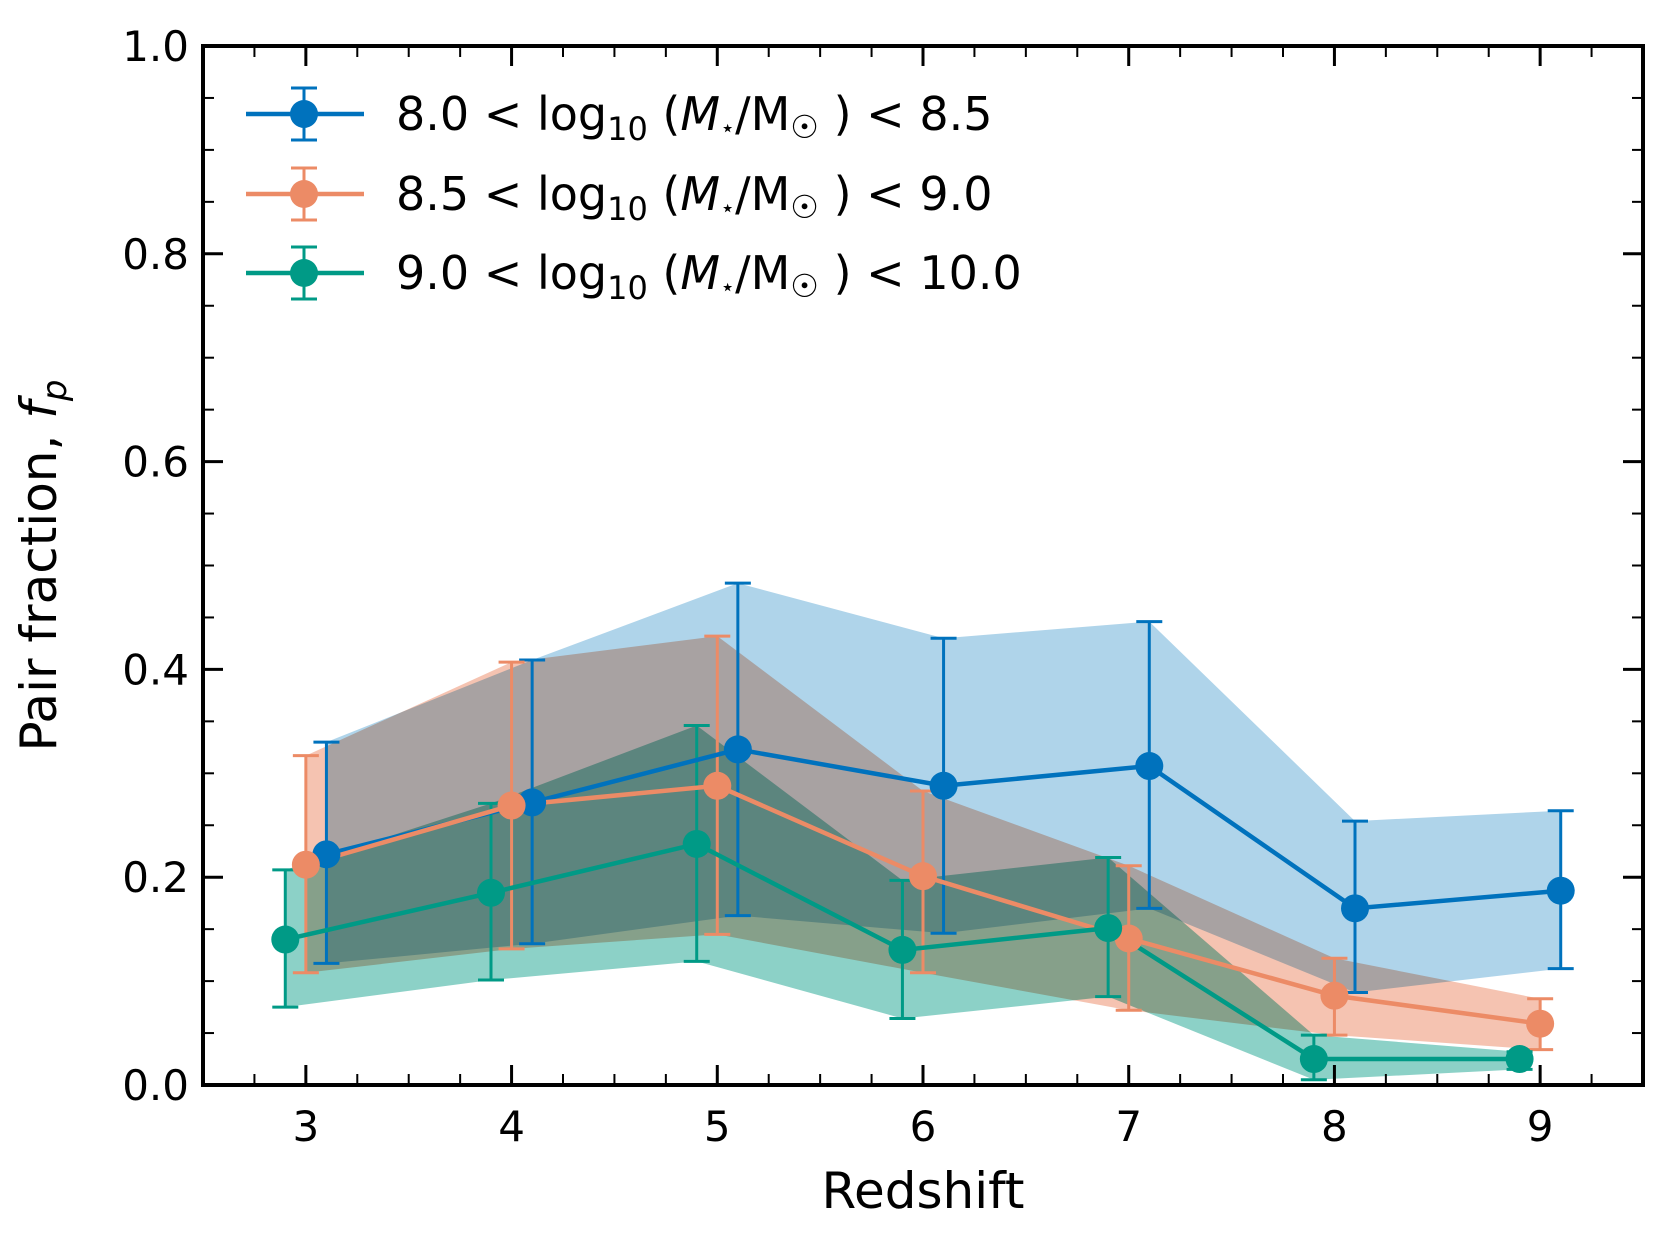 The image size is (1661, 1242). Describe the element at coordinates (155, 254) in the screenshot. I see `y-tick-label: 0.8` at that location.